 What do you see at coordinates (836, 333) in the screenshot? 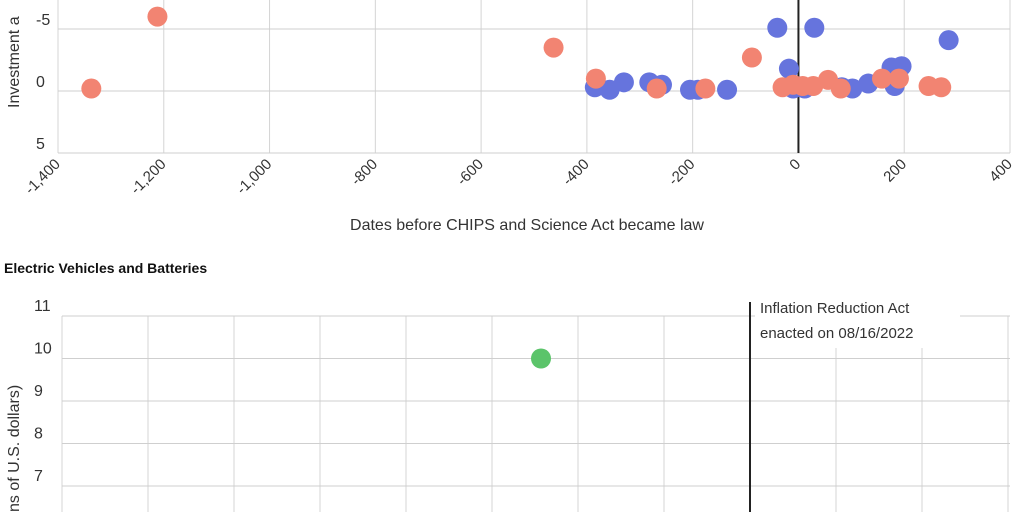
I see `annotation-line-2: enacted on 08/16/2022` at bounding box center [836, 333].